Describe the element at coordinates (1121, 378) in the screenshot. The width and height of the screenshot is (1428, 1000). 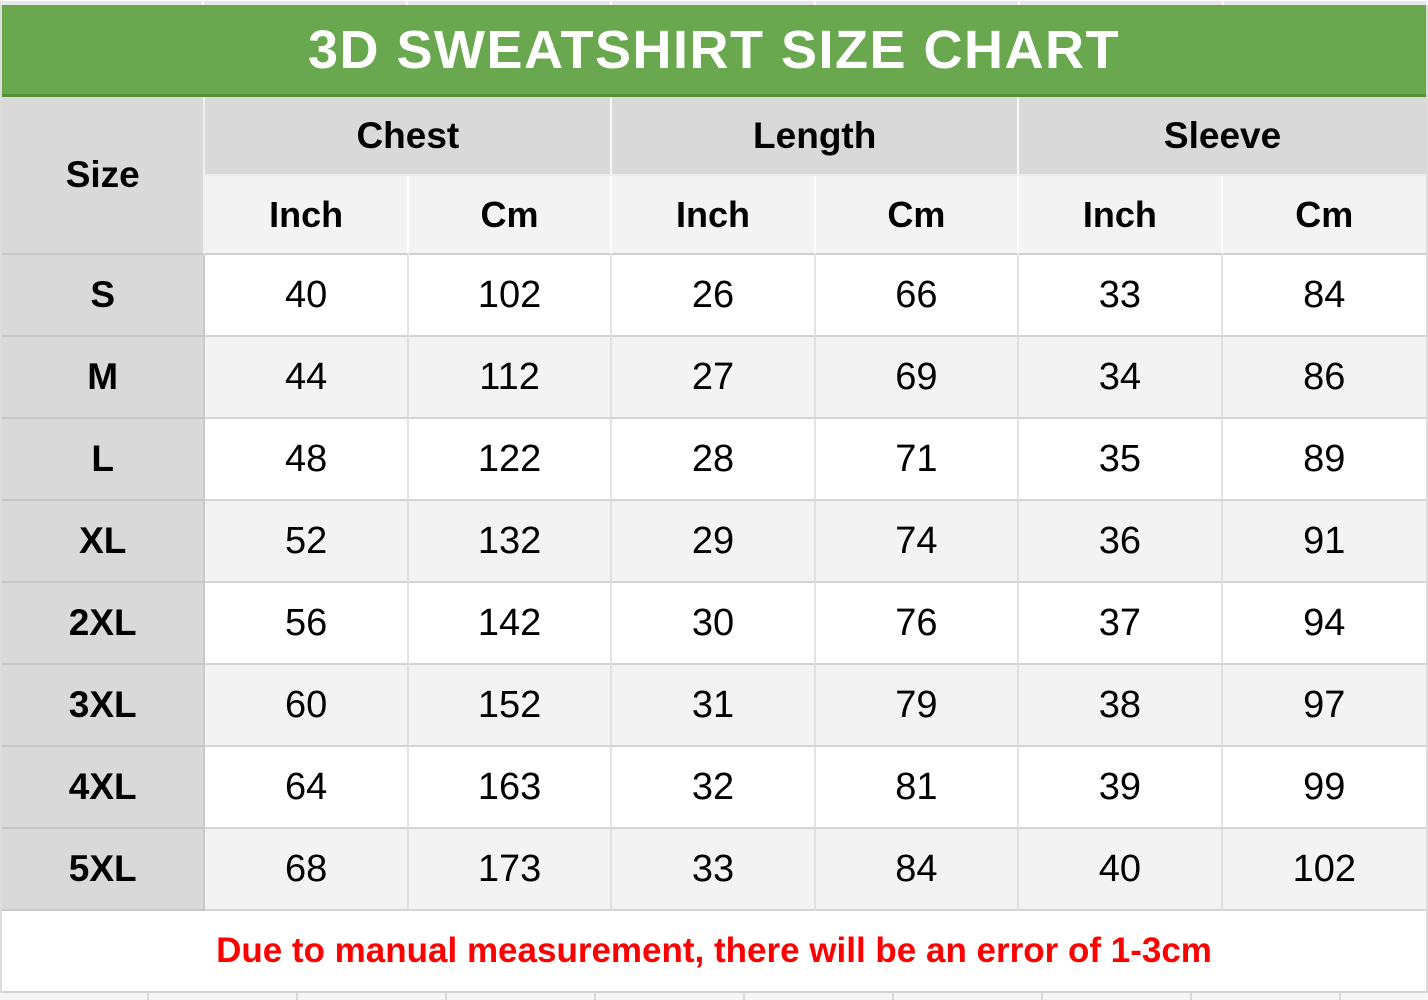
I see `value-cell: 34` at that location.